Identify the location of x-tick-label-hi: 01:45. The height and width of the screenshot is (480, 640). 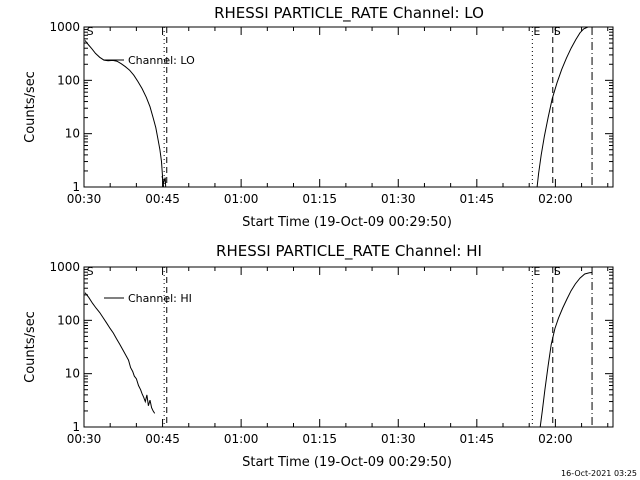
(477, 439).